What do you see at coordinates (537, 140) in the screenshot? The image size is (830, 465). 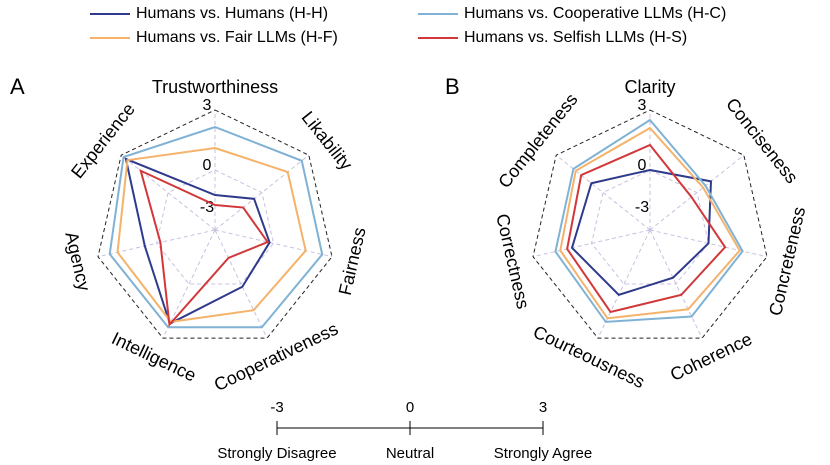 I see `axis-label: Completeness` at bounding box center [537, 140].